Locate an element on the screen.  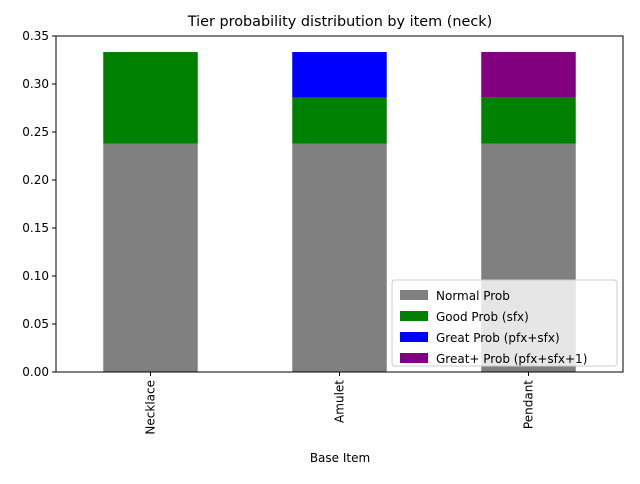
x-tick-label: Amulet is located at coordinates (340, 401).